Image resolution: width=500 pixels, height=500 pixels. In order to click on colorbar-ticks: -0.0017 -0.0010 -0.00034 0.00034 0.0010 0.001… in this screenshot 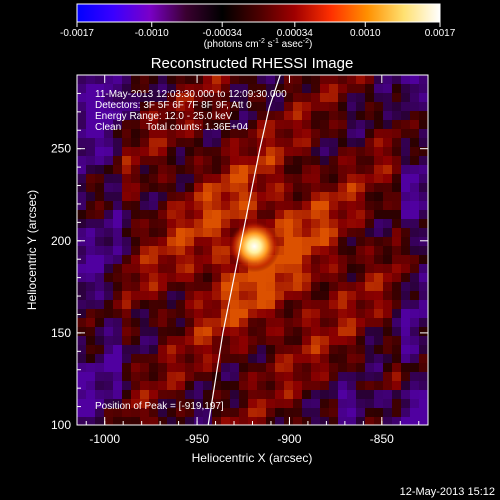, I will do `click(258, 30)`.